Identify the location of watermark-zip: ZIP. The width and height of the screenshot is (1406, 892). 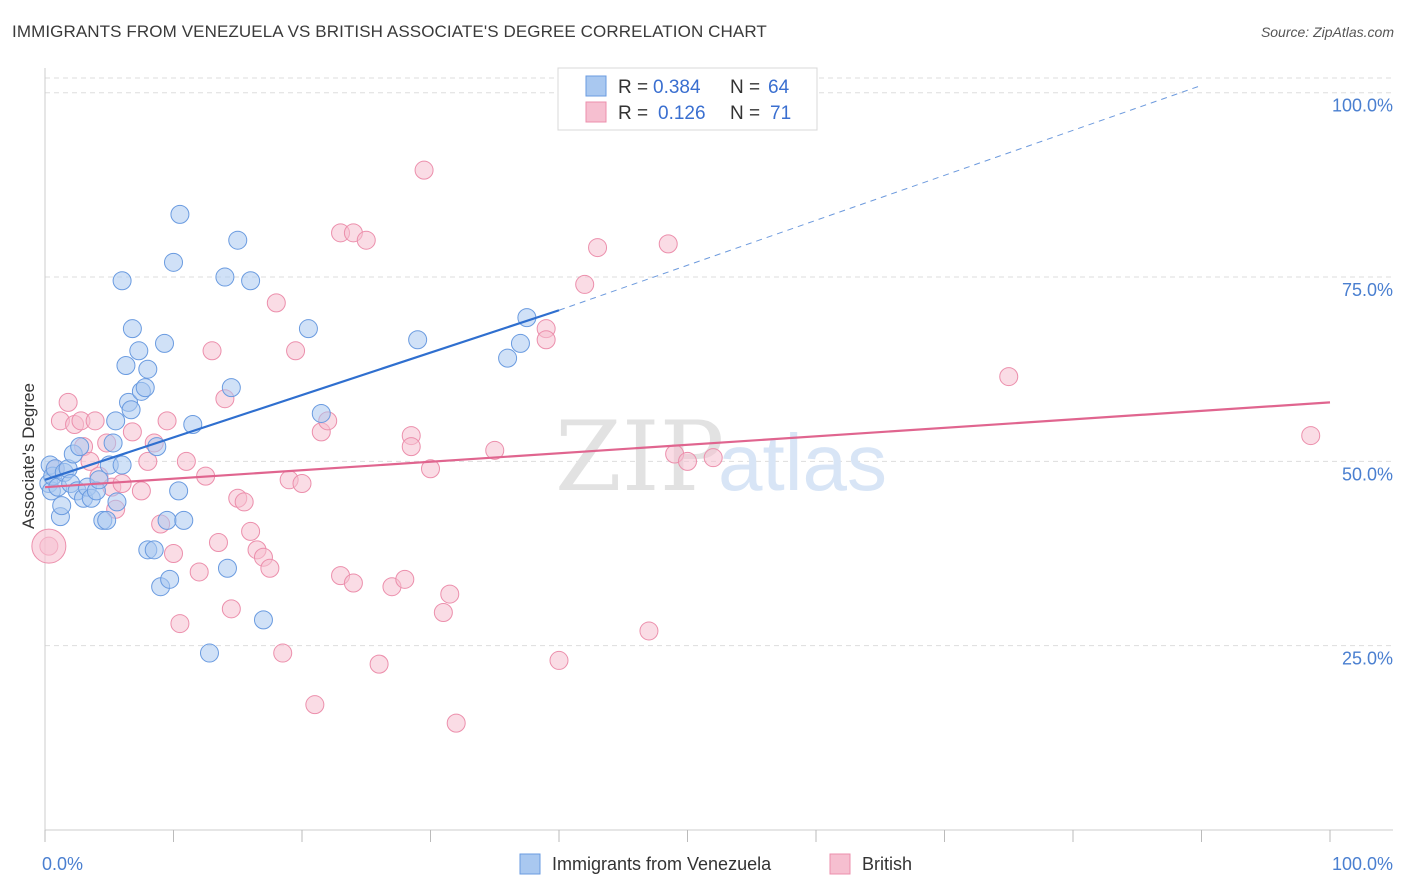
(639, 457).